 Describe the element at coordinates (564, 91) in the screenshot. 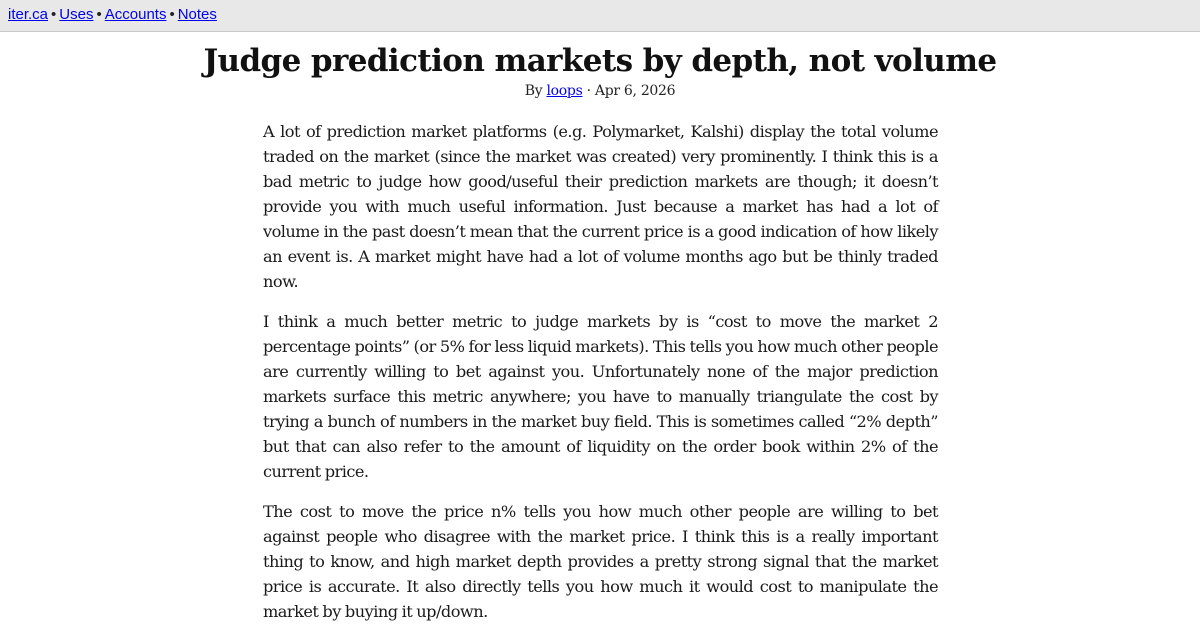

I see `author-link: loops` at that location.